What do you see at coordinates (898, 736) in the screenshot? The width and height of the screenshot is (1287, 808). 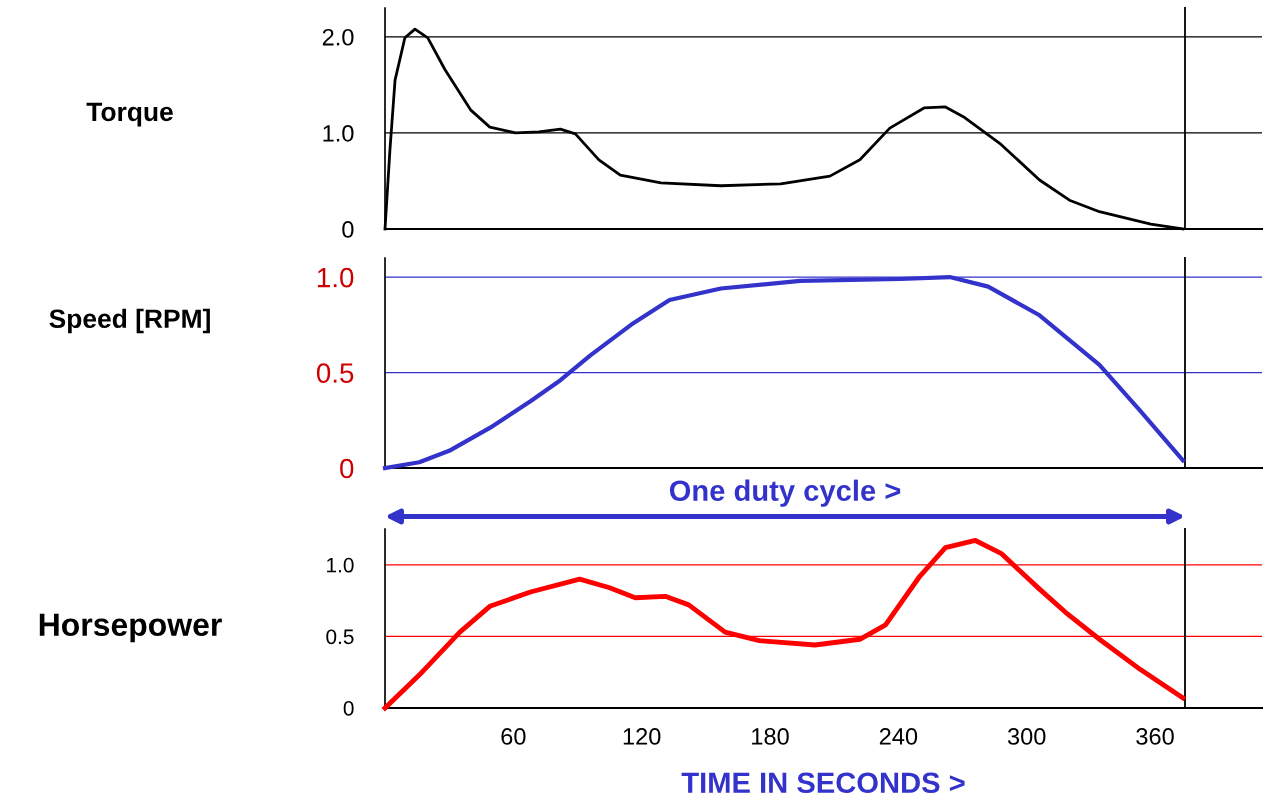 I see `x-tick-label: 240` at bounding box center [898, 736].